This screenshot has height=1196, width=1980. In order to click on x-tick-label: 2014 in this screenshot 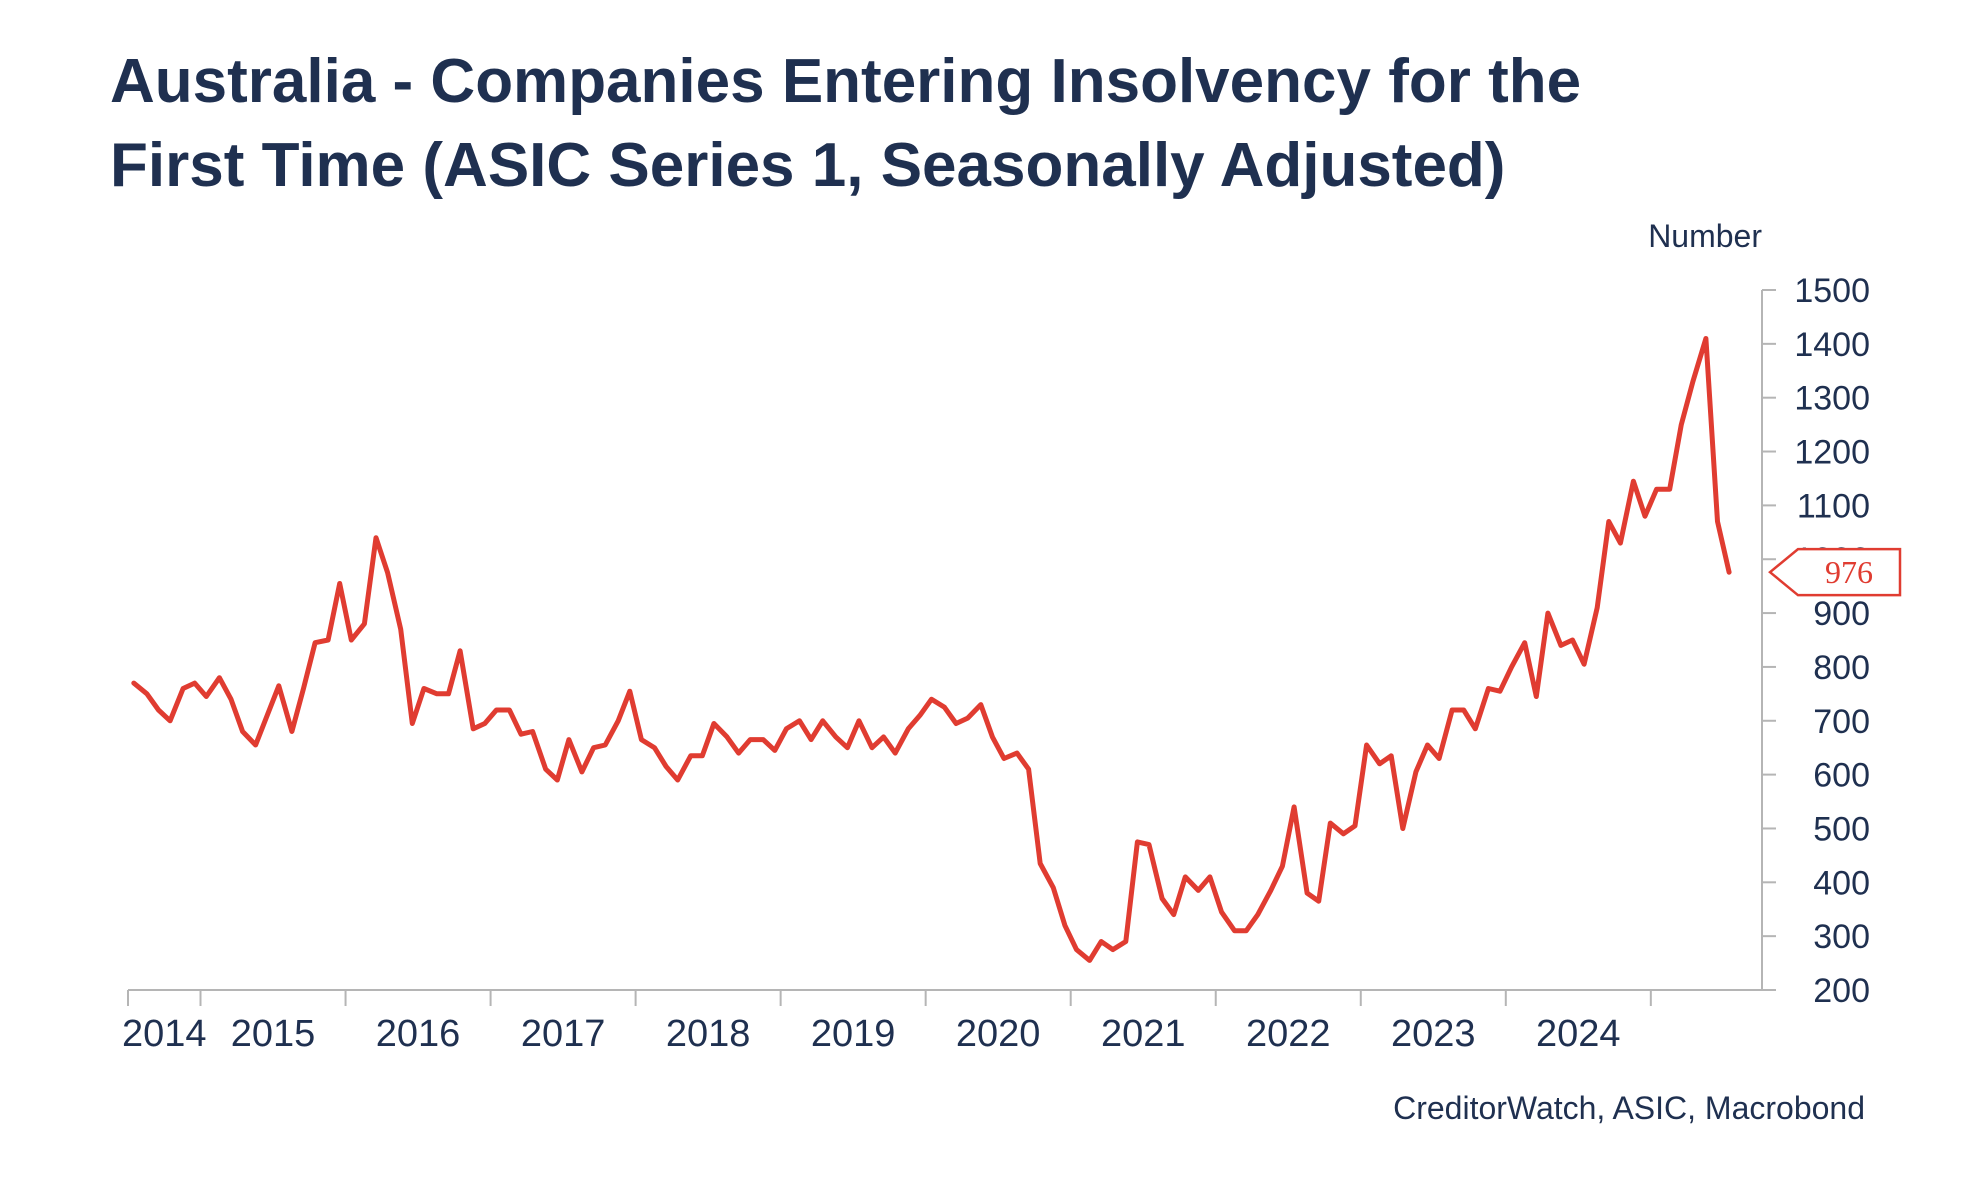, I will do `click(164, 1034)`.